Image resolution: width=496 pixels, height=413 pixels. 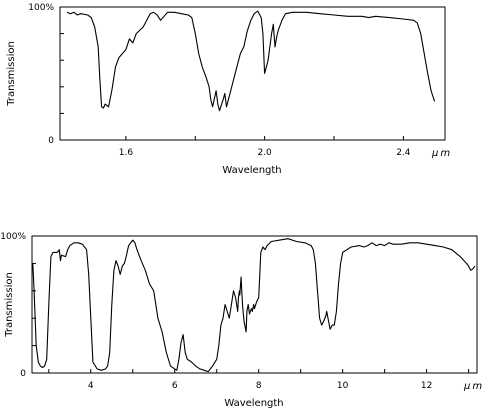 I want to click on chart-1-x-tick-label: 2.4, so click(x=403, y=153).